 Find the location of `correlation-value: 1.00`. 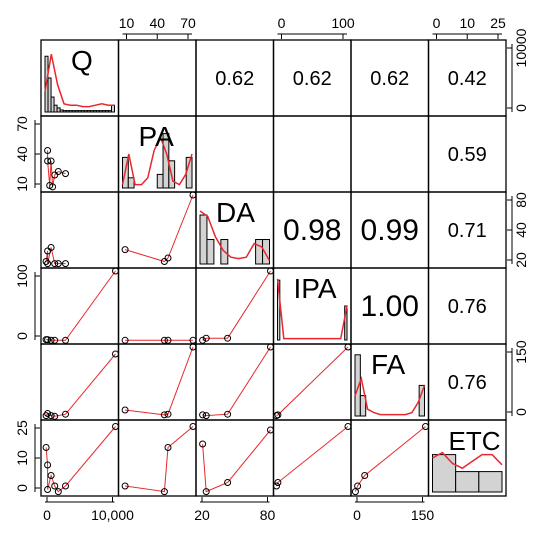

correlation-value: 1.00 is located at coordinates (390, 306).